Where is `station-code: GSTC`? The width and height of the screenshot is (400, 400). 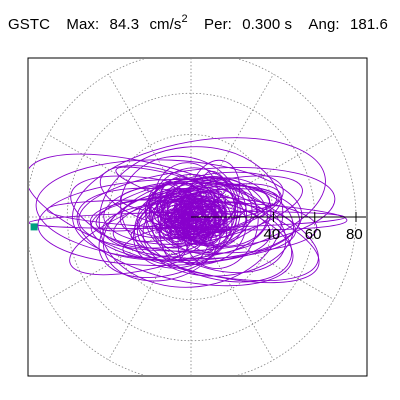
station-code: GSTC is located at coordinates (29, 24).